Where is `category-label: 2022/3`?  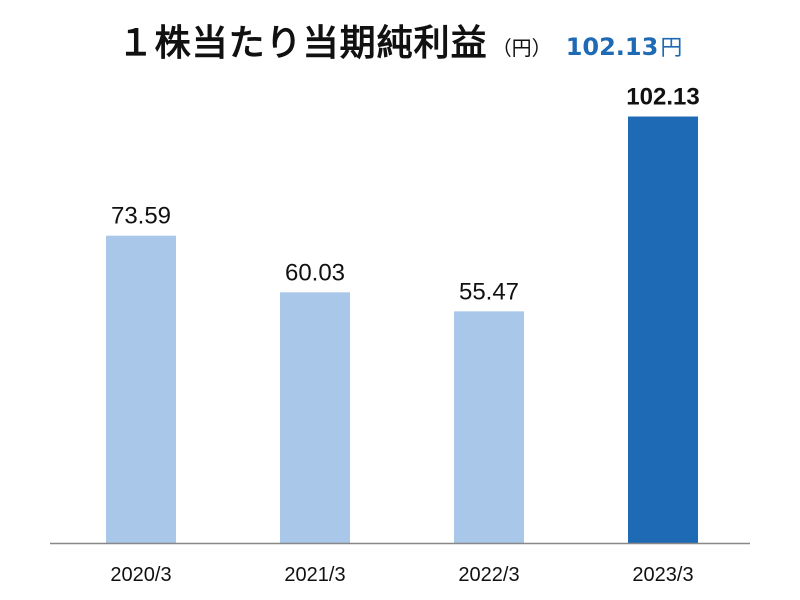 category-label: 2022/3 is located at coordinates (488, 575).